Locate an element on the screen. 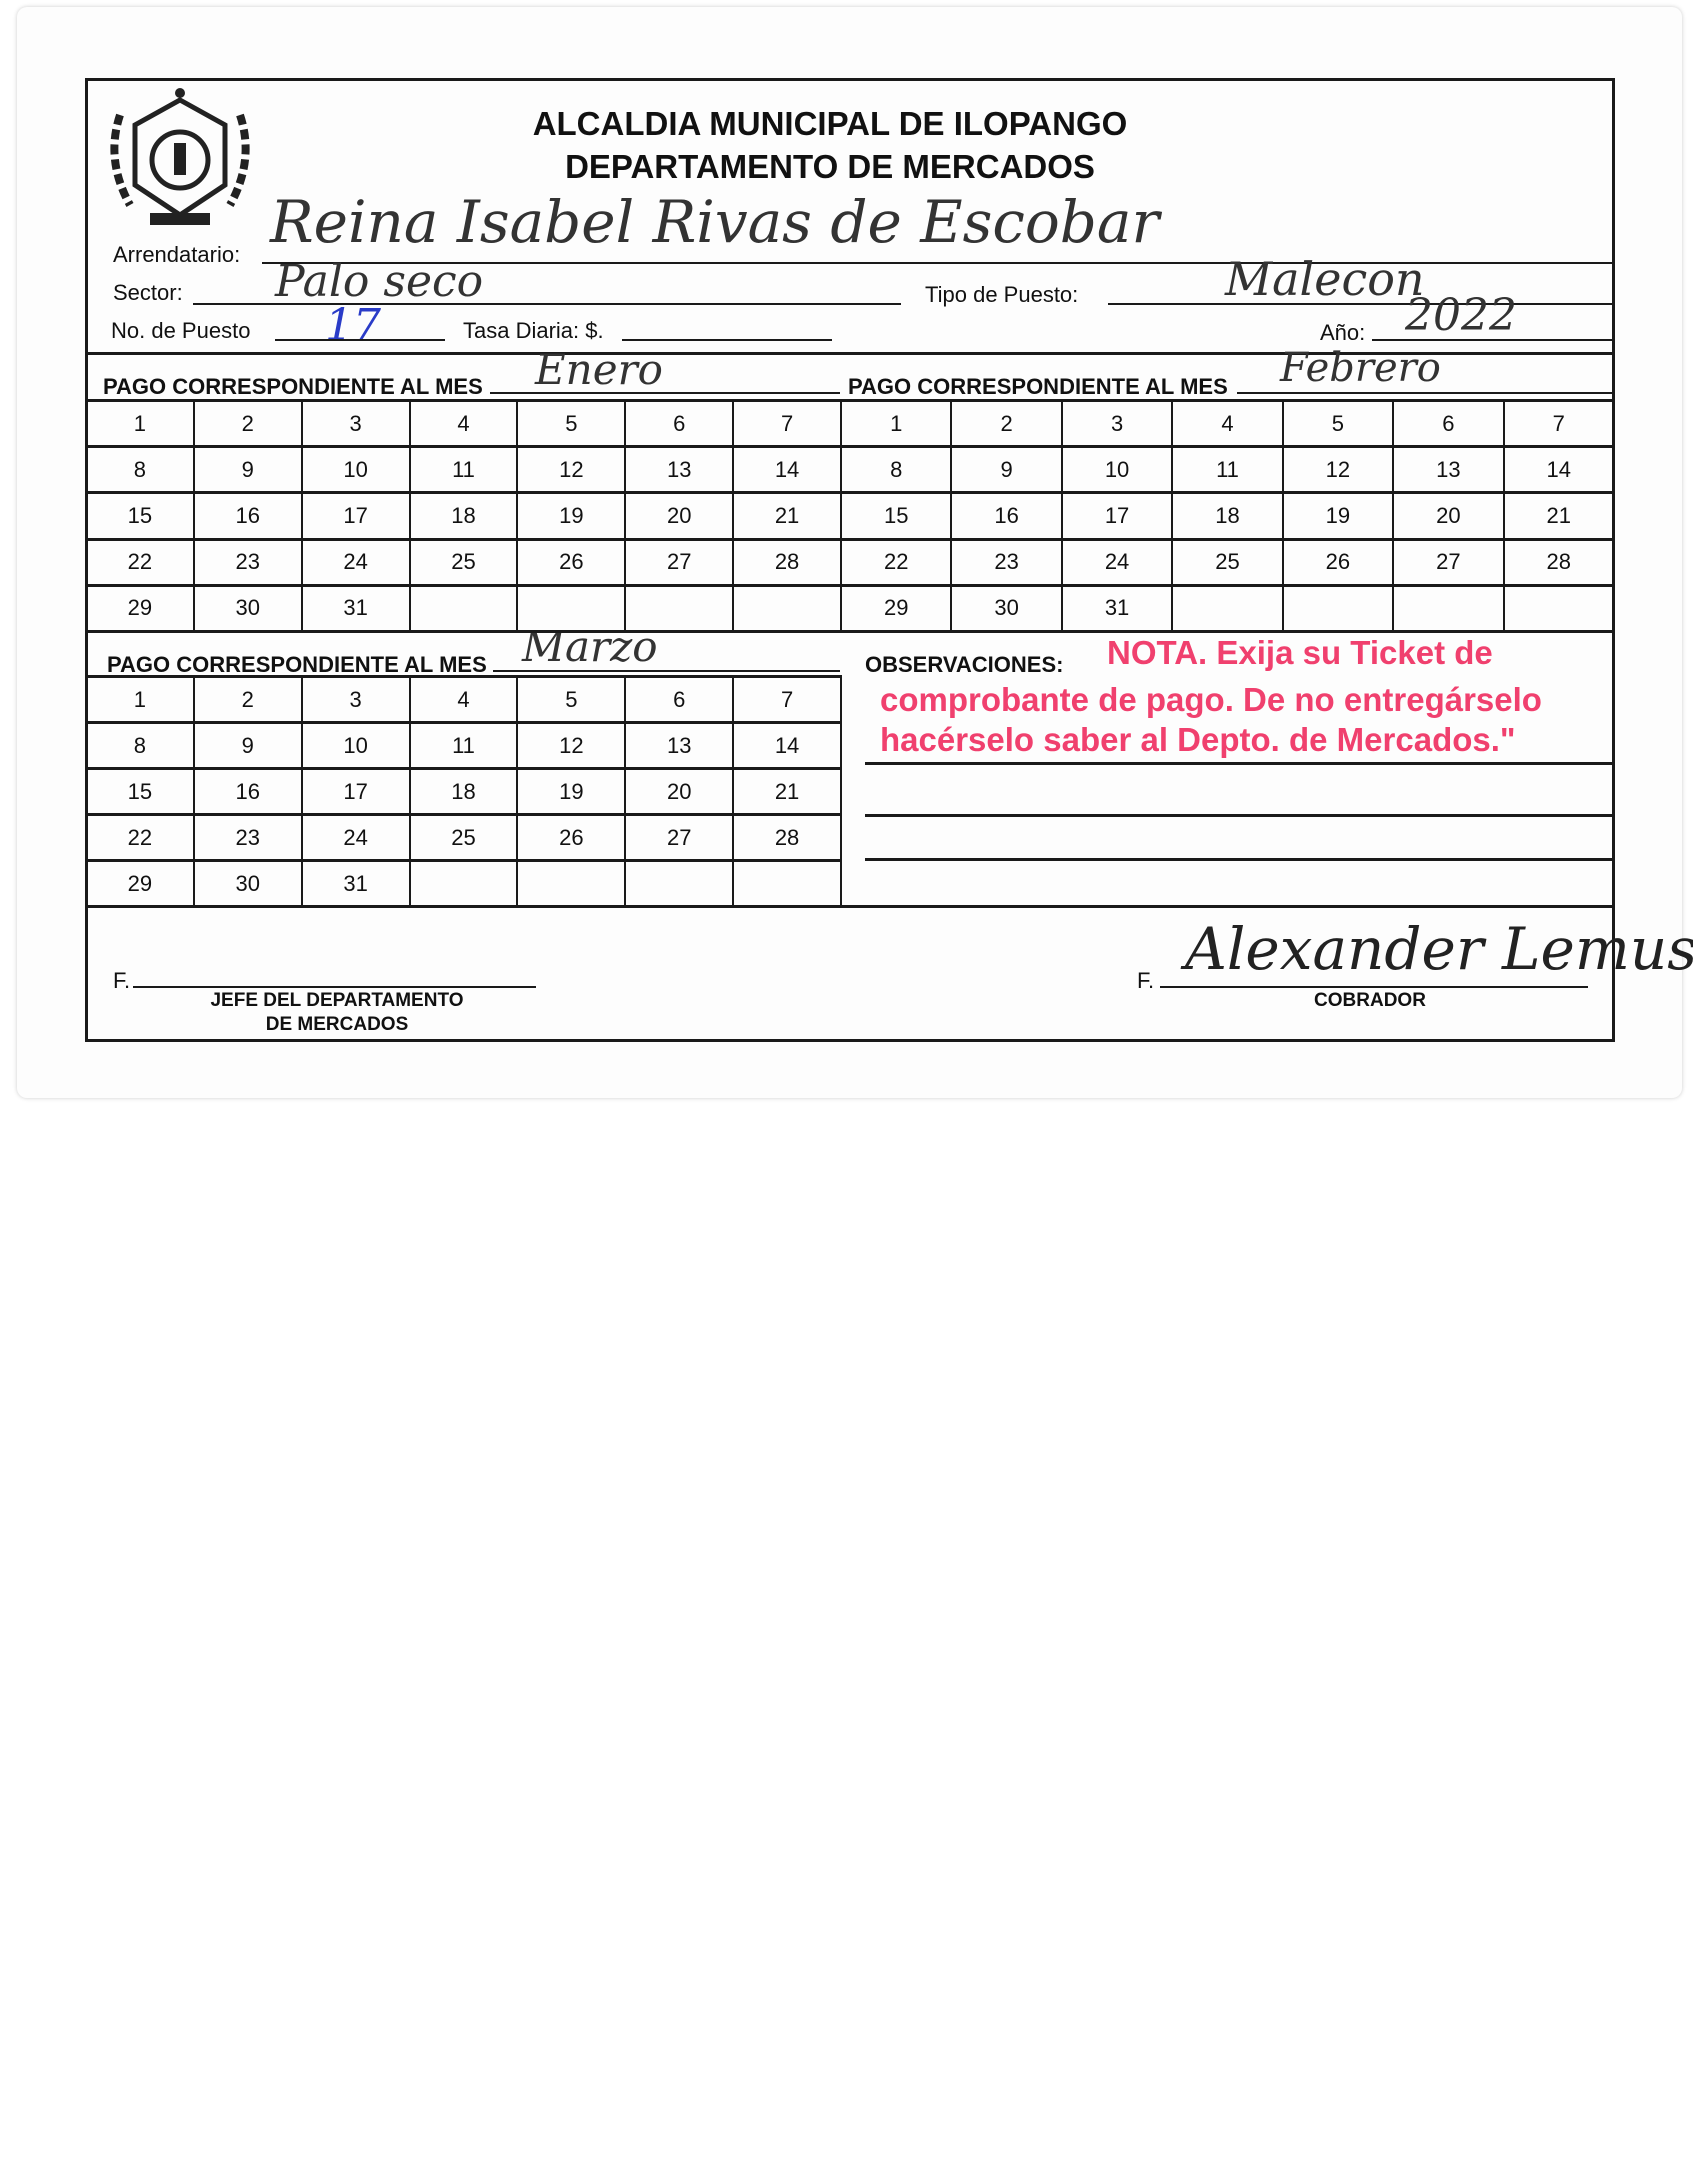 The image size is (1693, 2165). month-value-enero: Enero is located at coordinates (599, 369).